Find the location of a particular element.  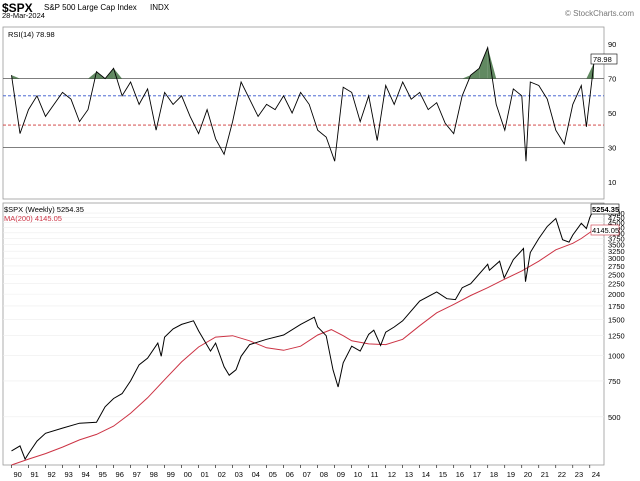

x-tick-label-94: 94 is located at coordinates (86, 474).